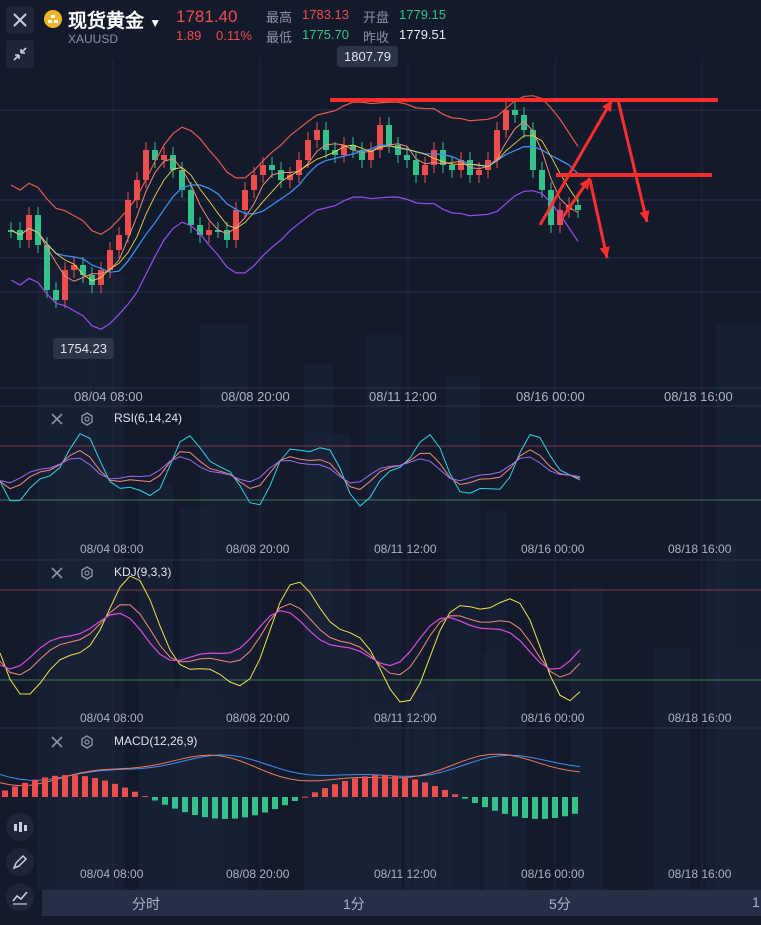 The width and height of the screenshot is (761, 925). Describe the element at coordinates (325, 14) in the screenshot. I see `high-value: 1783.13` at that location.